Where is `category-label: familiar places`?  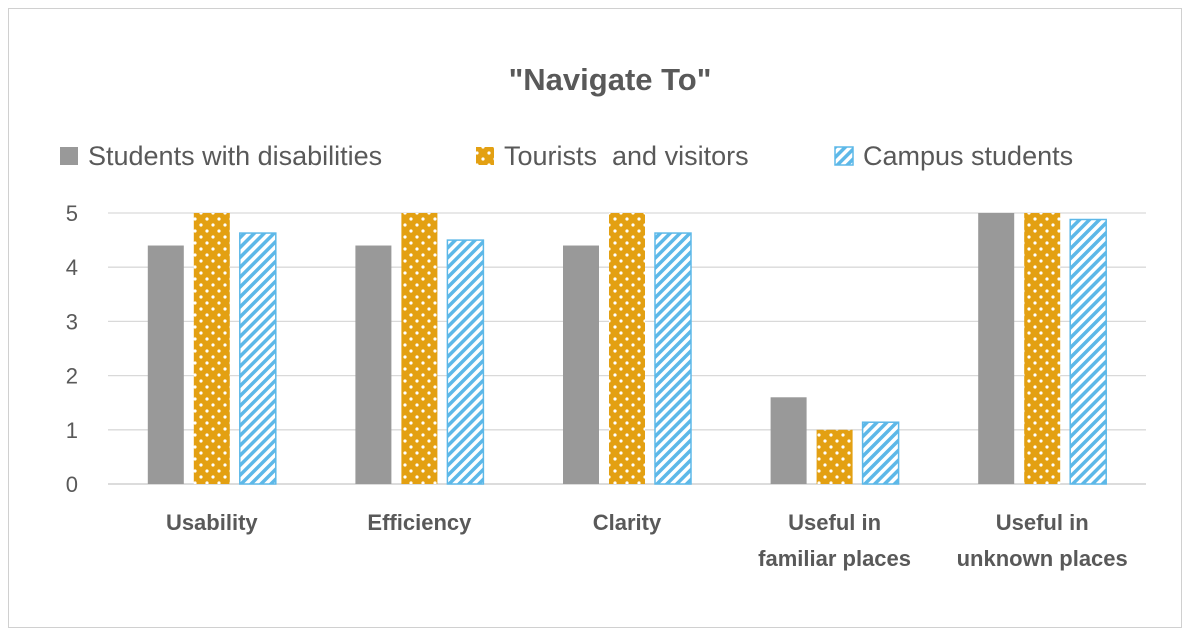
category-label: familiar places is located at coordinates (834, 558).